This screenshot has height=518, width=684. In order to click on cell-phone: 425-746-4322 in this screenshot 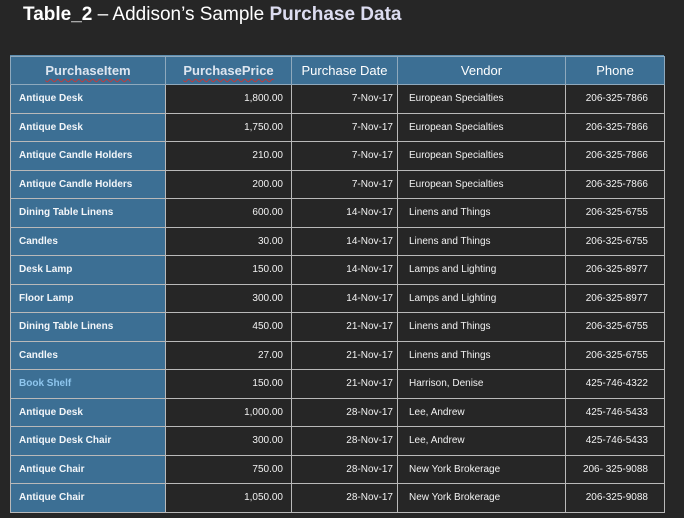, I will do `click(615, 384)`.